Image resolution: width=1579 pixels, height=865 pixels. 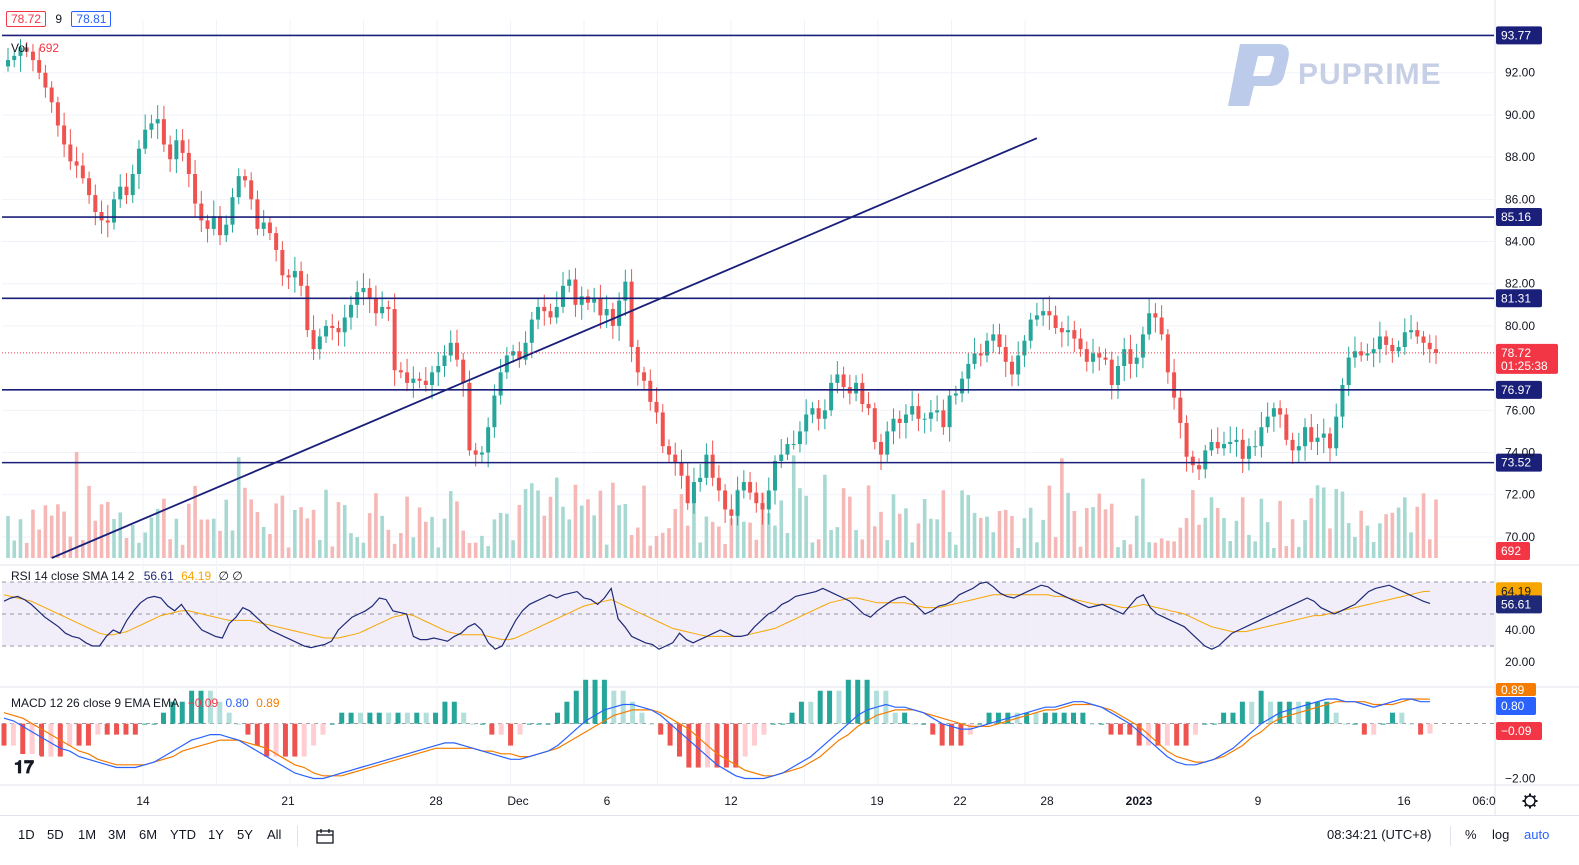 What do you see at coordinates (183, 834) in the screenshot?
I see `range-ytd-button: YTD` at bounding box center [183, 834].